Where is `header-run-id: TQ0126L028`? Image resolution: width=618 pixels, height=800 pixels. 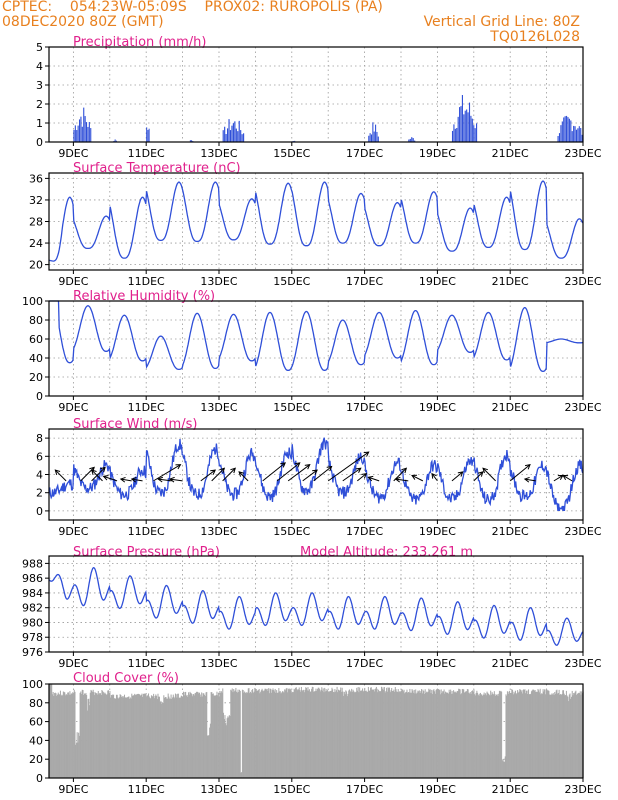
header-run-id: TQ0126L028 is located at coordinates (535, 37).